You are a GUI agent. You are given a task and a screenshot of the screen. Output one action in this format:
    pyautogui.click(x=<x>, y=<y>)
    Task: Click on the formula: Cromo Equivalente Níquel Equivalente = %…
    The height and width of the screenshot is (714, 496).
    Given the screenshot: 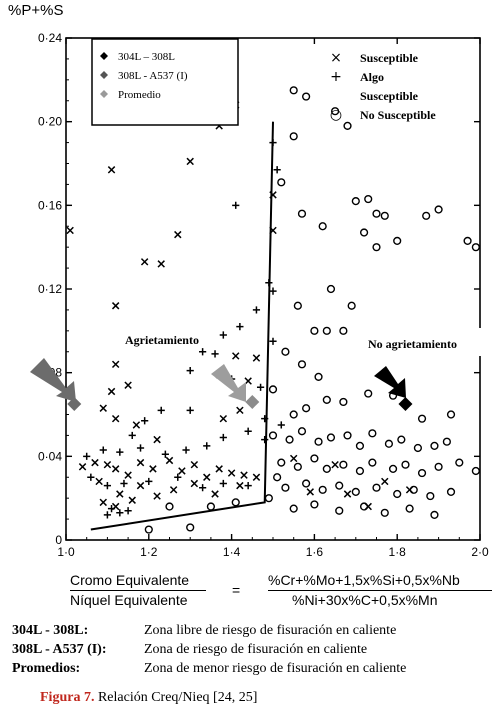 What is the action you would take?
    pyautogui.click(x=248, y=592)
    